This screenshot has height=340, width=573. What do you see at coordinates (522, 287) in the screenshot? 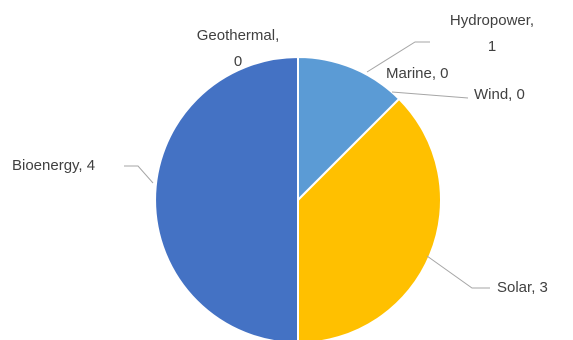
I see `label-solar: Solar, 3` at bounding box center [522, 287].